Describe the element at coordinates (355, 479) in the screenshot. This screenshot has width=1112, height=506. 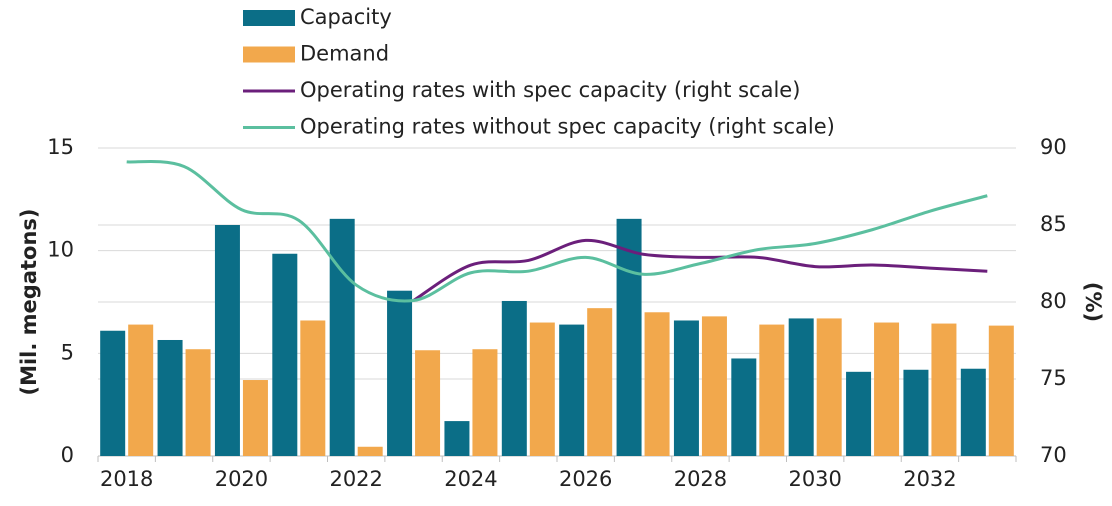
I see `x-tick-label: 2022` at that location.